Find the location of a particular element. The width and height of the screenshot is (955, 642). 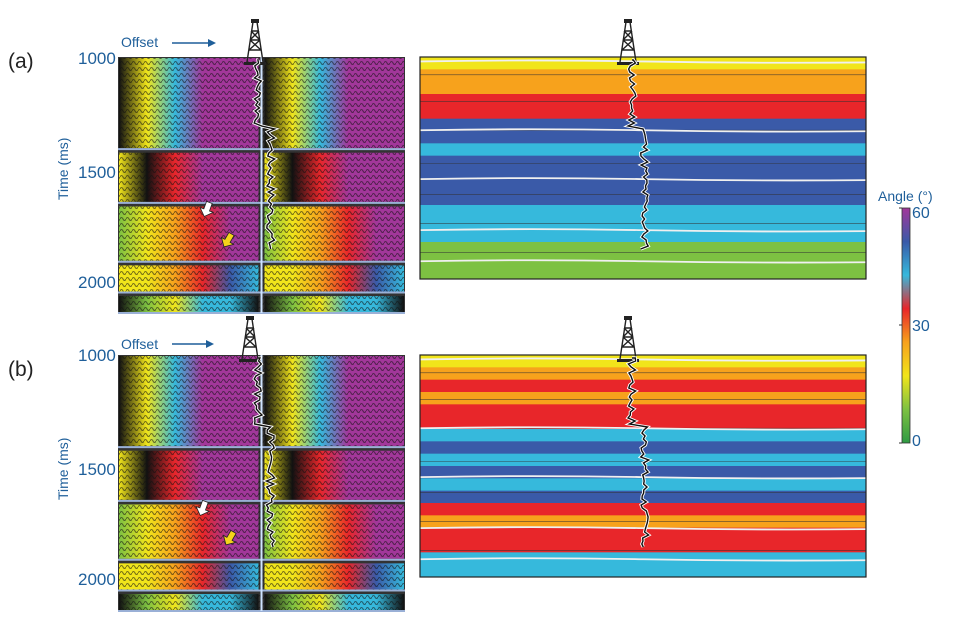

colorbar-title: Angle (°) is located at coordinates (905, 196).